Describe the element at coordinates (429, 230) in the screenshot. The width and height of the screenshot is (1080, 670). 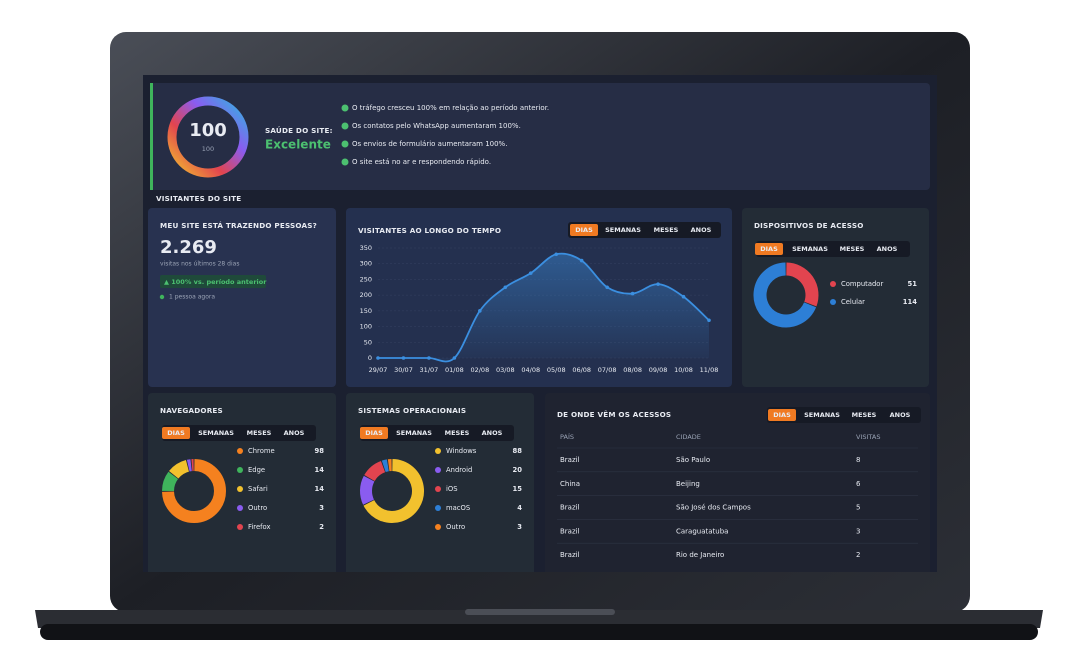
I see `chart-title: VISITANTES AO LONGO DO TEMPO` at that location.